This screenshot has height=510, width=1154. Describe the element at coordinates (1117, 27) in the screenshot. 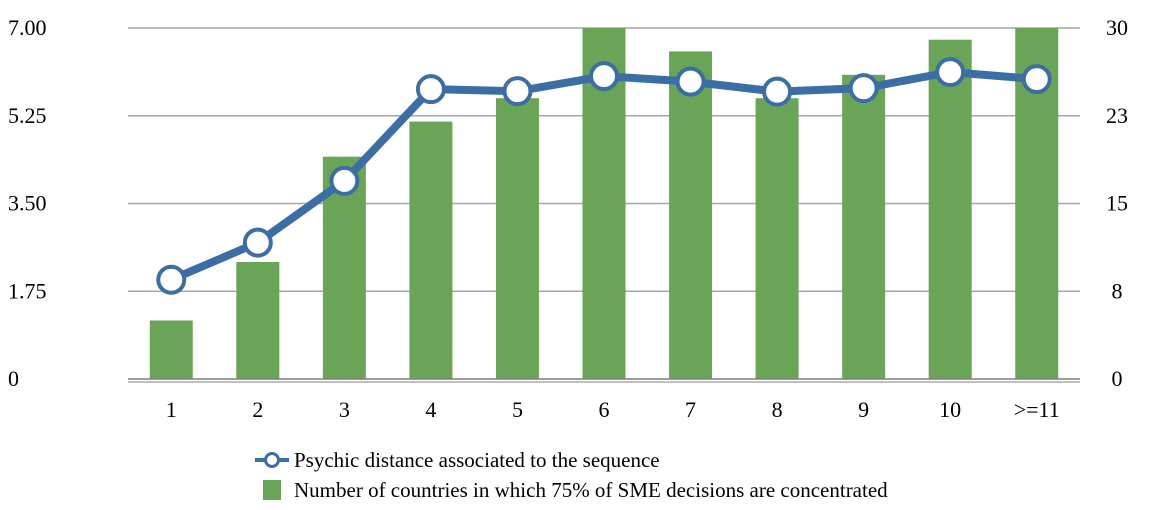

I see `right-axis-tick-label: 30` at that location.